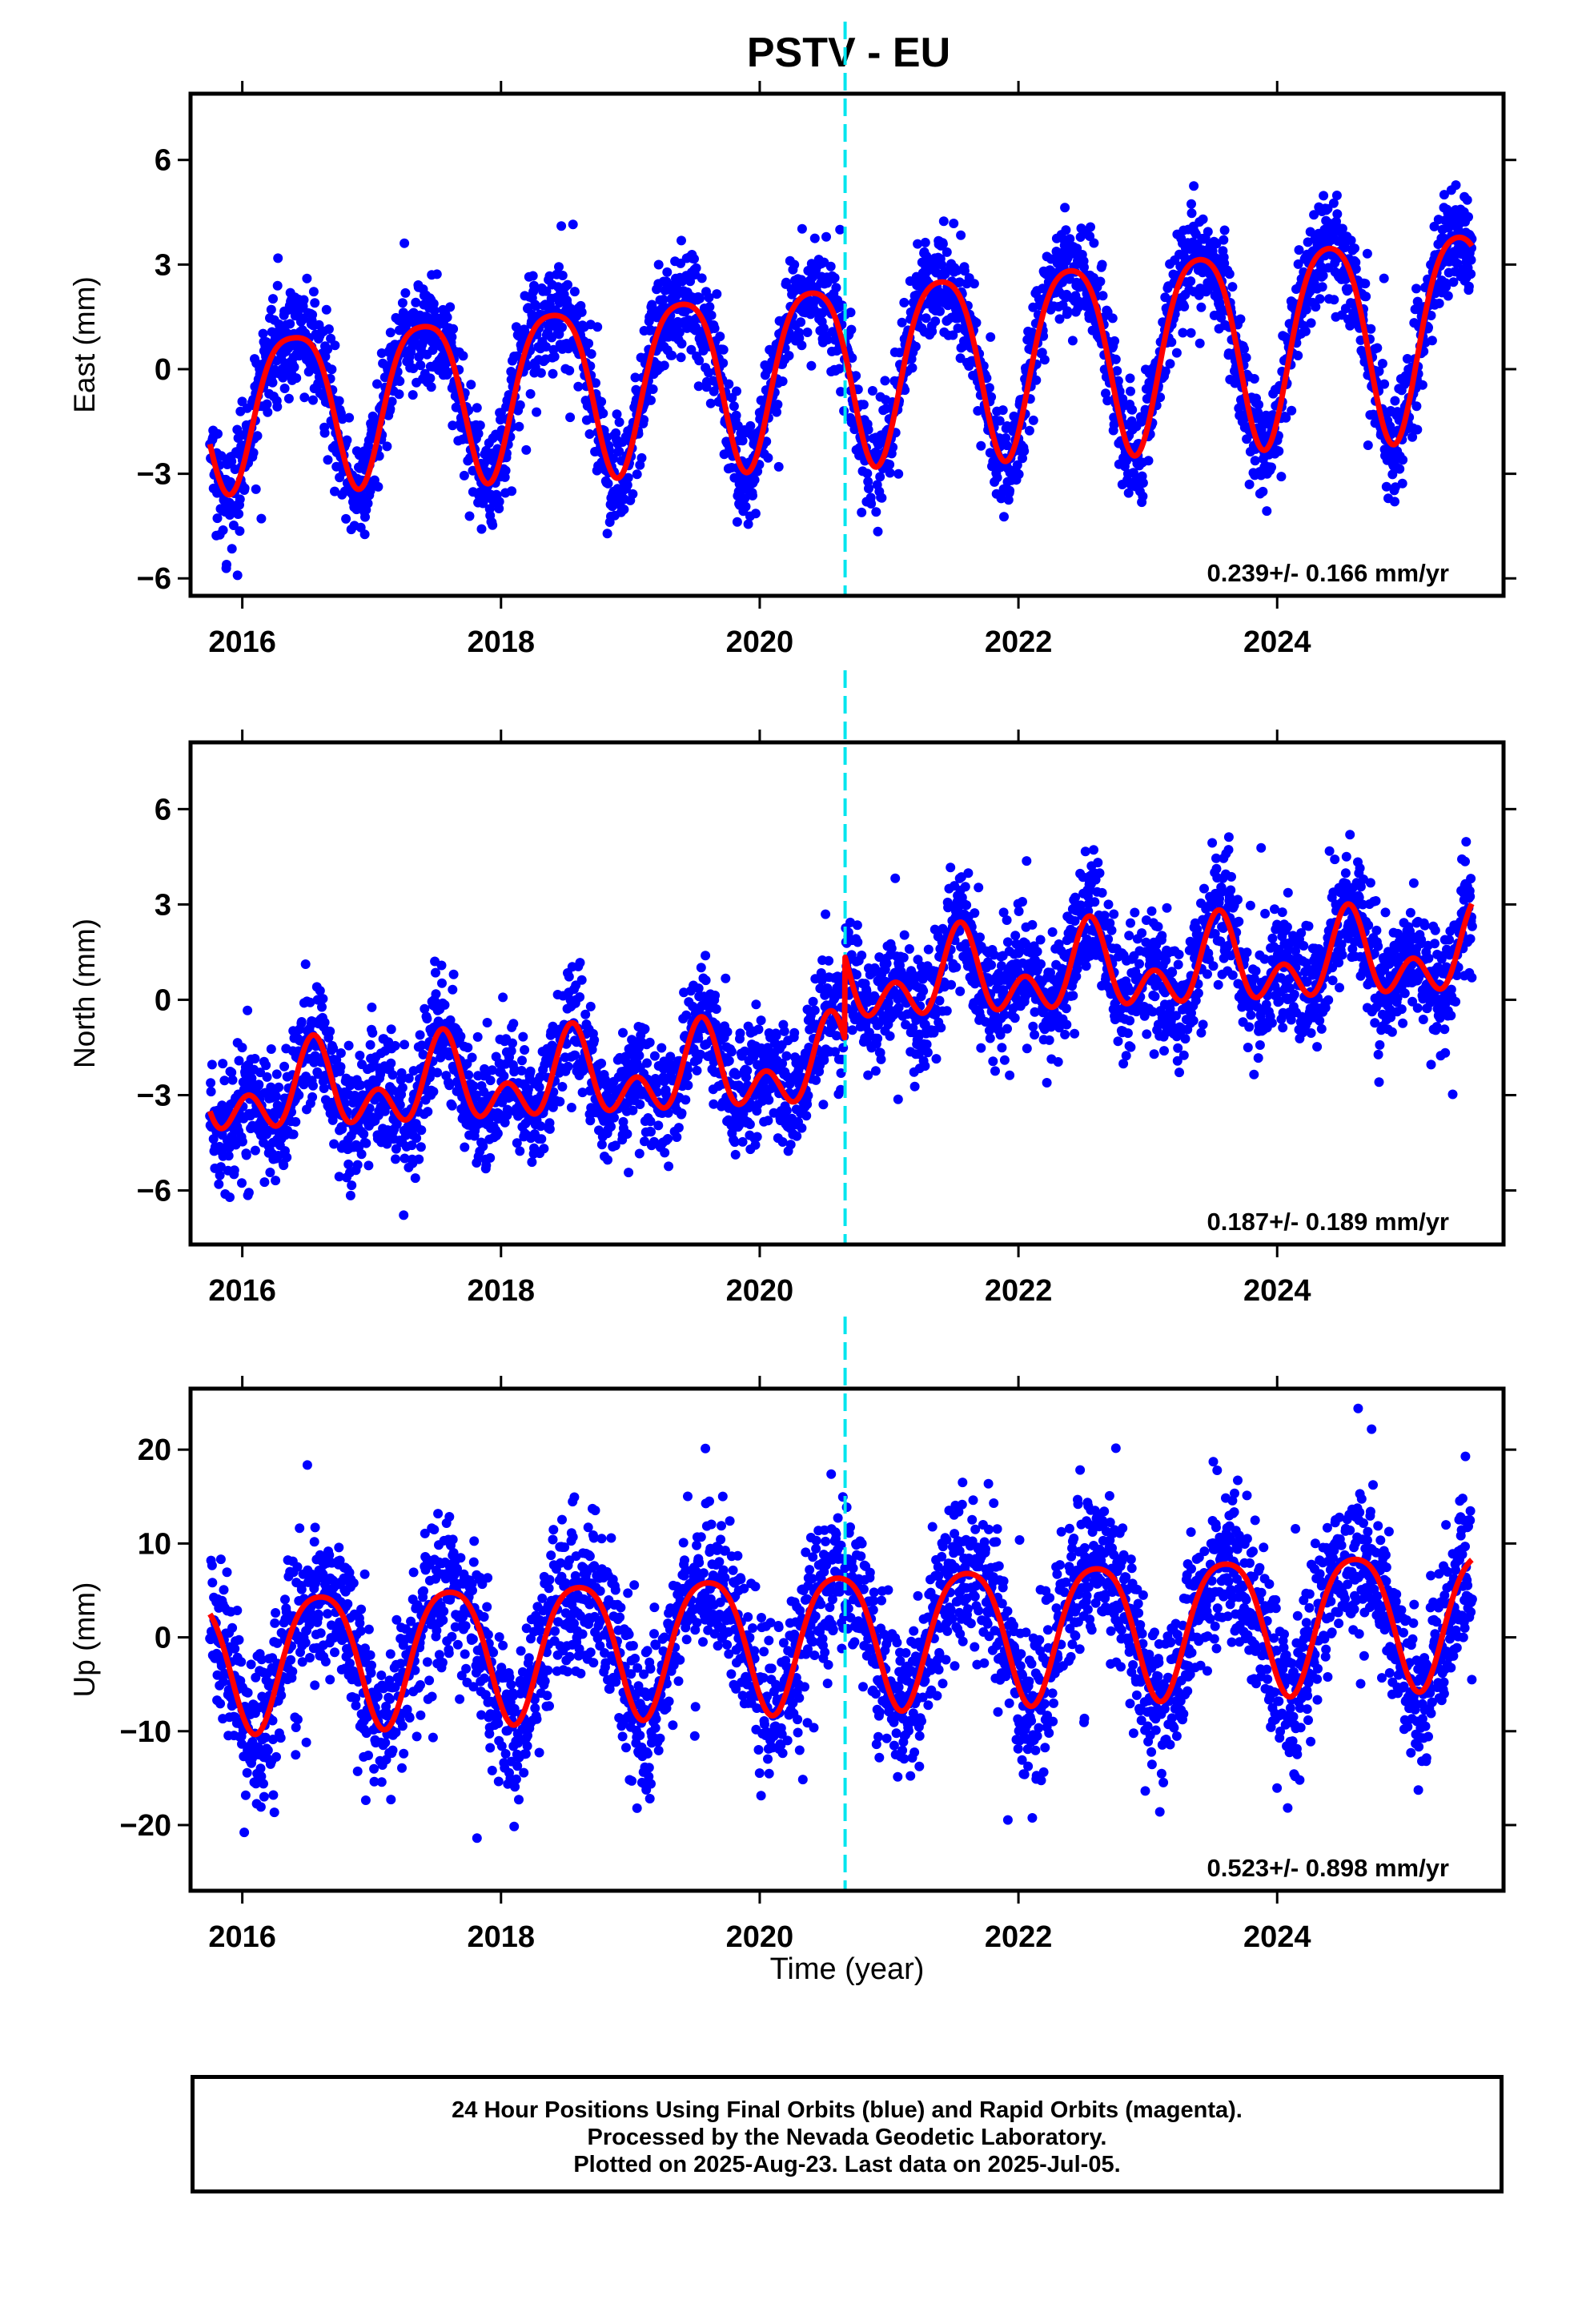 The image size is (1582, 2324). What do you see at coordinates (760, 642) in the screenshot?
I see `x-tick-label: 2020` at bounding box center [760, 642].